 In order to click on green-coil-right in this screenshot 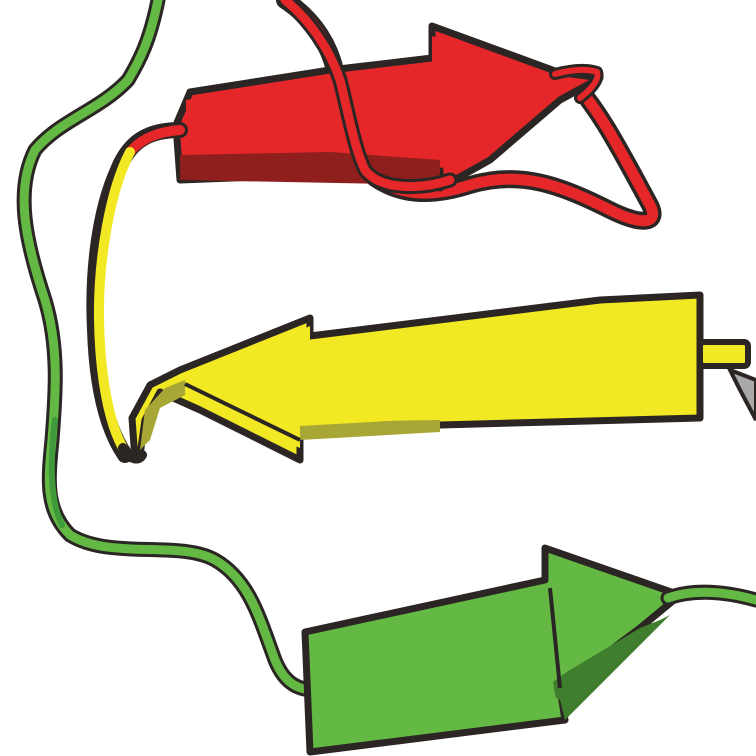, I will do `click(708, 596)`.